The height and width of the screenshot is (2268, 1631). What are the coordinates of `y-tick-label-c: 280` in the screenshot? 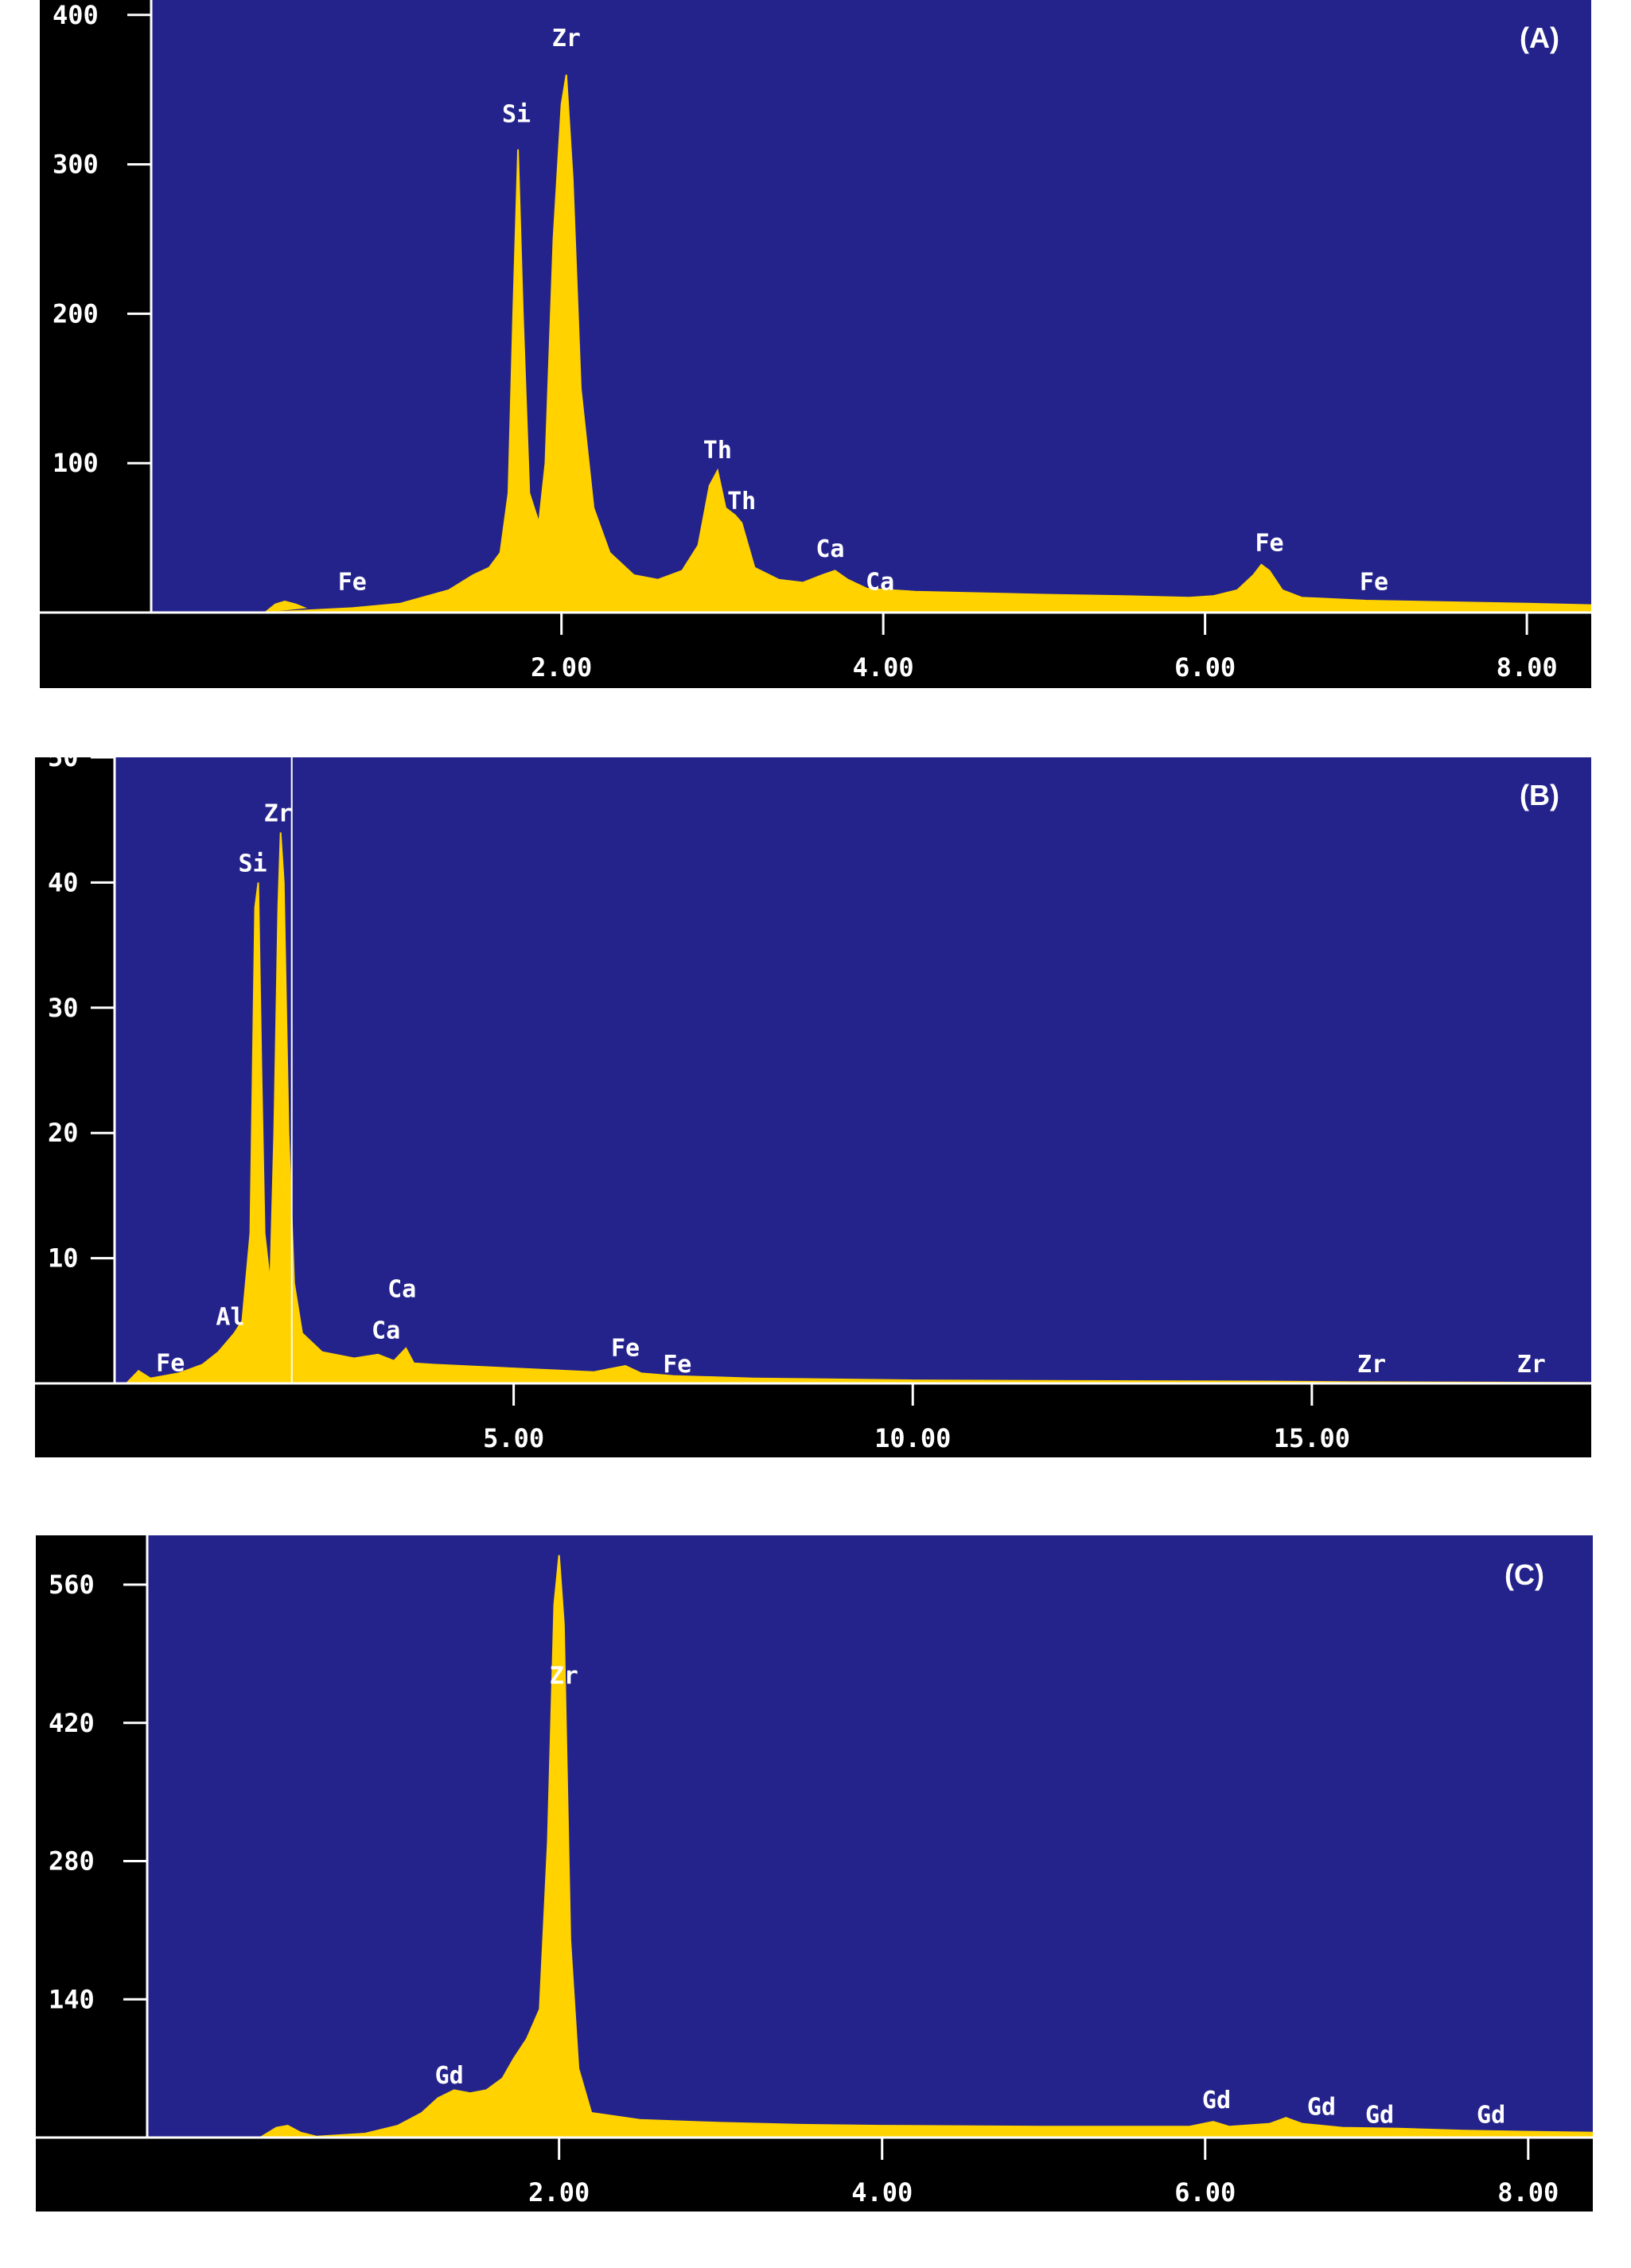 It's located at (72, 1861).